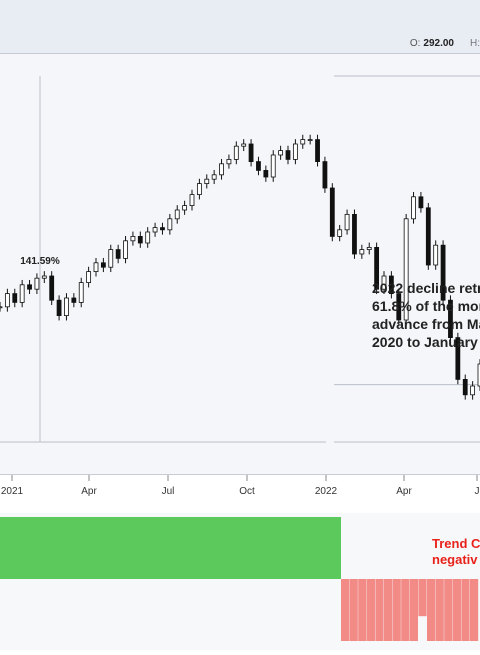 The image size is (480, 655). I want to click on x-axis: 2021 Apr Jul Oct 2022 Apr J, so click(240, 494).